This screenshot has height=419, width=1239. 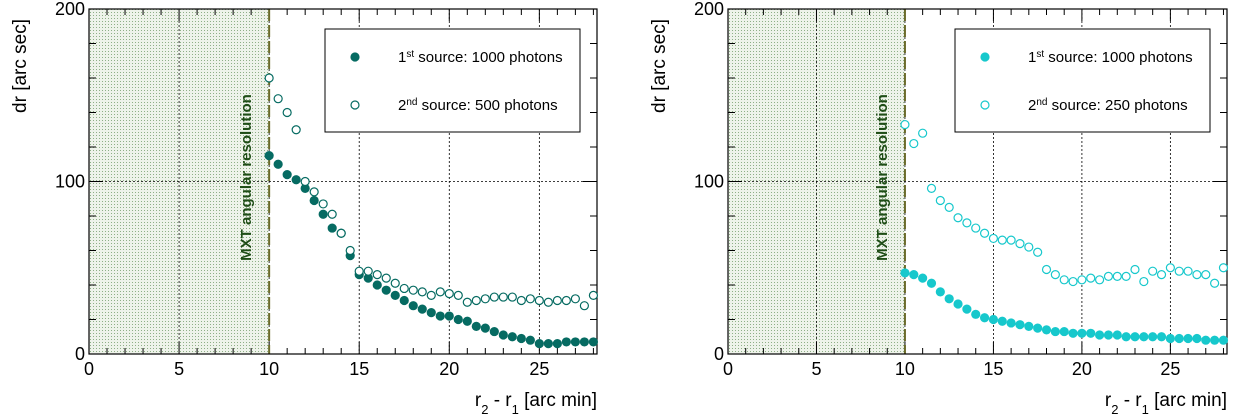 What do you see at coordinates (1108, 106) in the screenshot?
I see `legend-label-series-2: 2nd source: 250 photons` at bounding box center [1108, 106].